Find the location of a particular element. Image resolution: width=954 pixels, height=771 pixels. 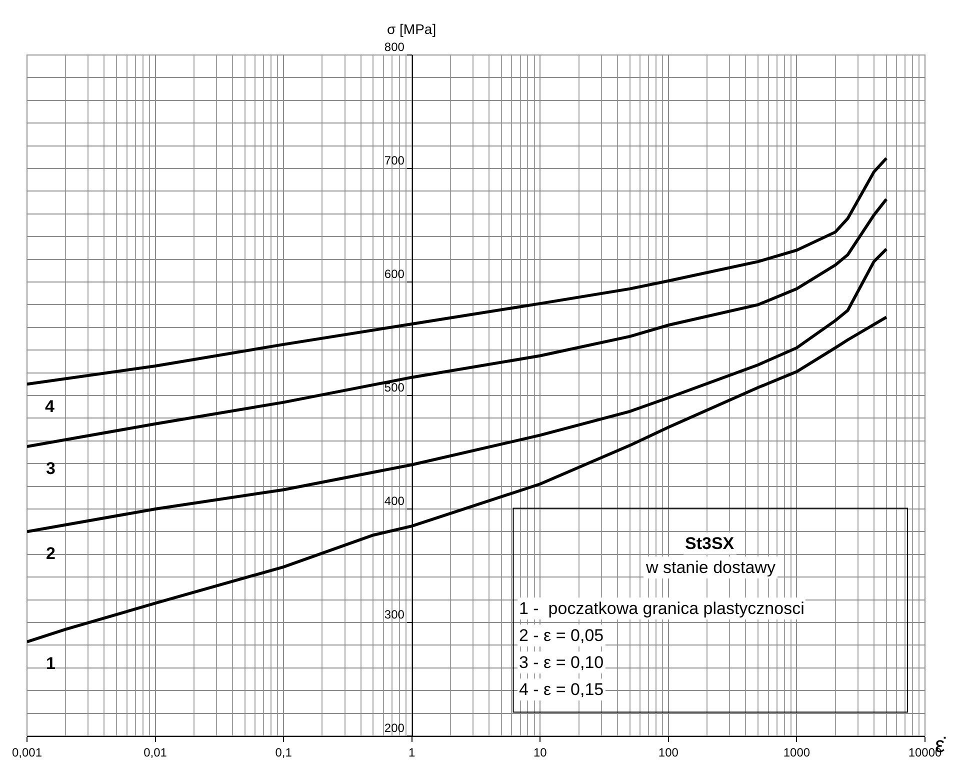

annotation: St3SX is located at coordinates (710, 543).